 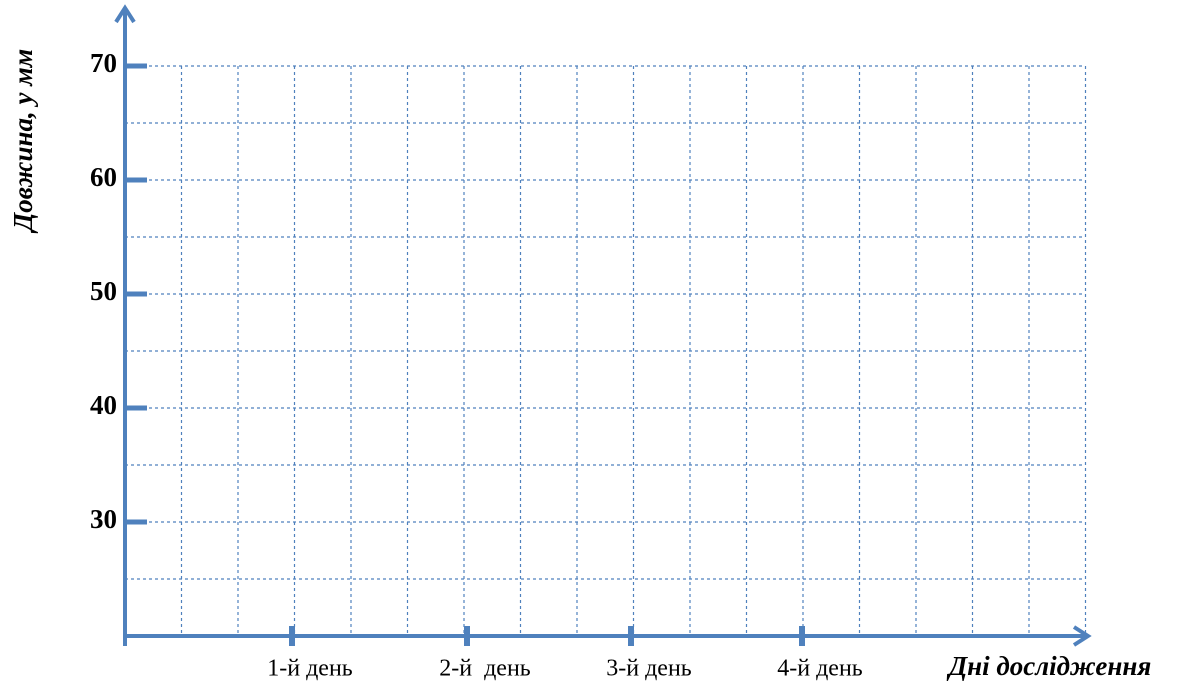 What do you see at coordinates (649, 669) in the screenshot?
I see `x-tick-label: 3-й день` at bounding box center [649, 669].